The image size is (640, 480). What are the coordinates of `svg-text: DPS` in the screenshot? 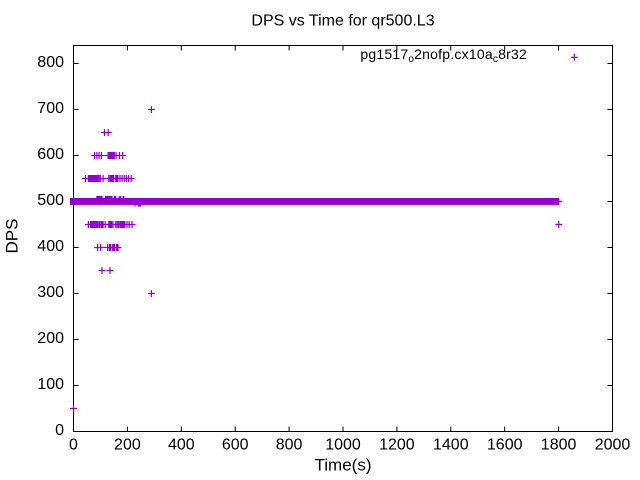 It's located at (12, 236).